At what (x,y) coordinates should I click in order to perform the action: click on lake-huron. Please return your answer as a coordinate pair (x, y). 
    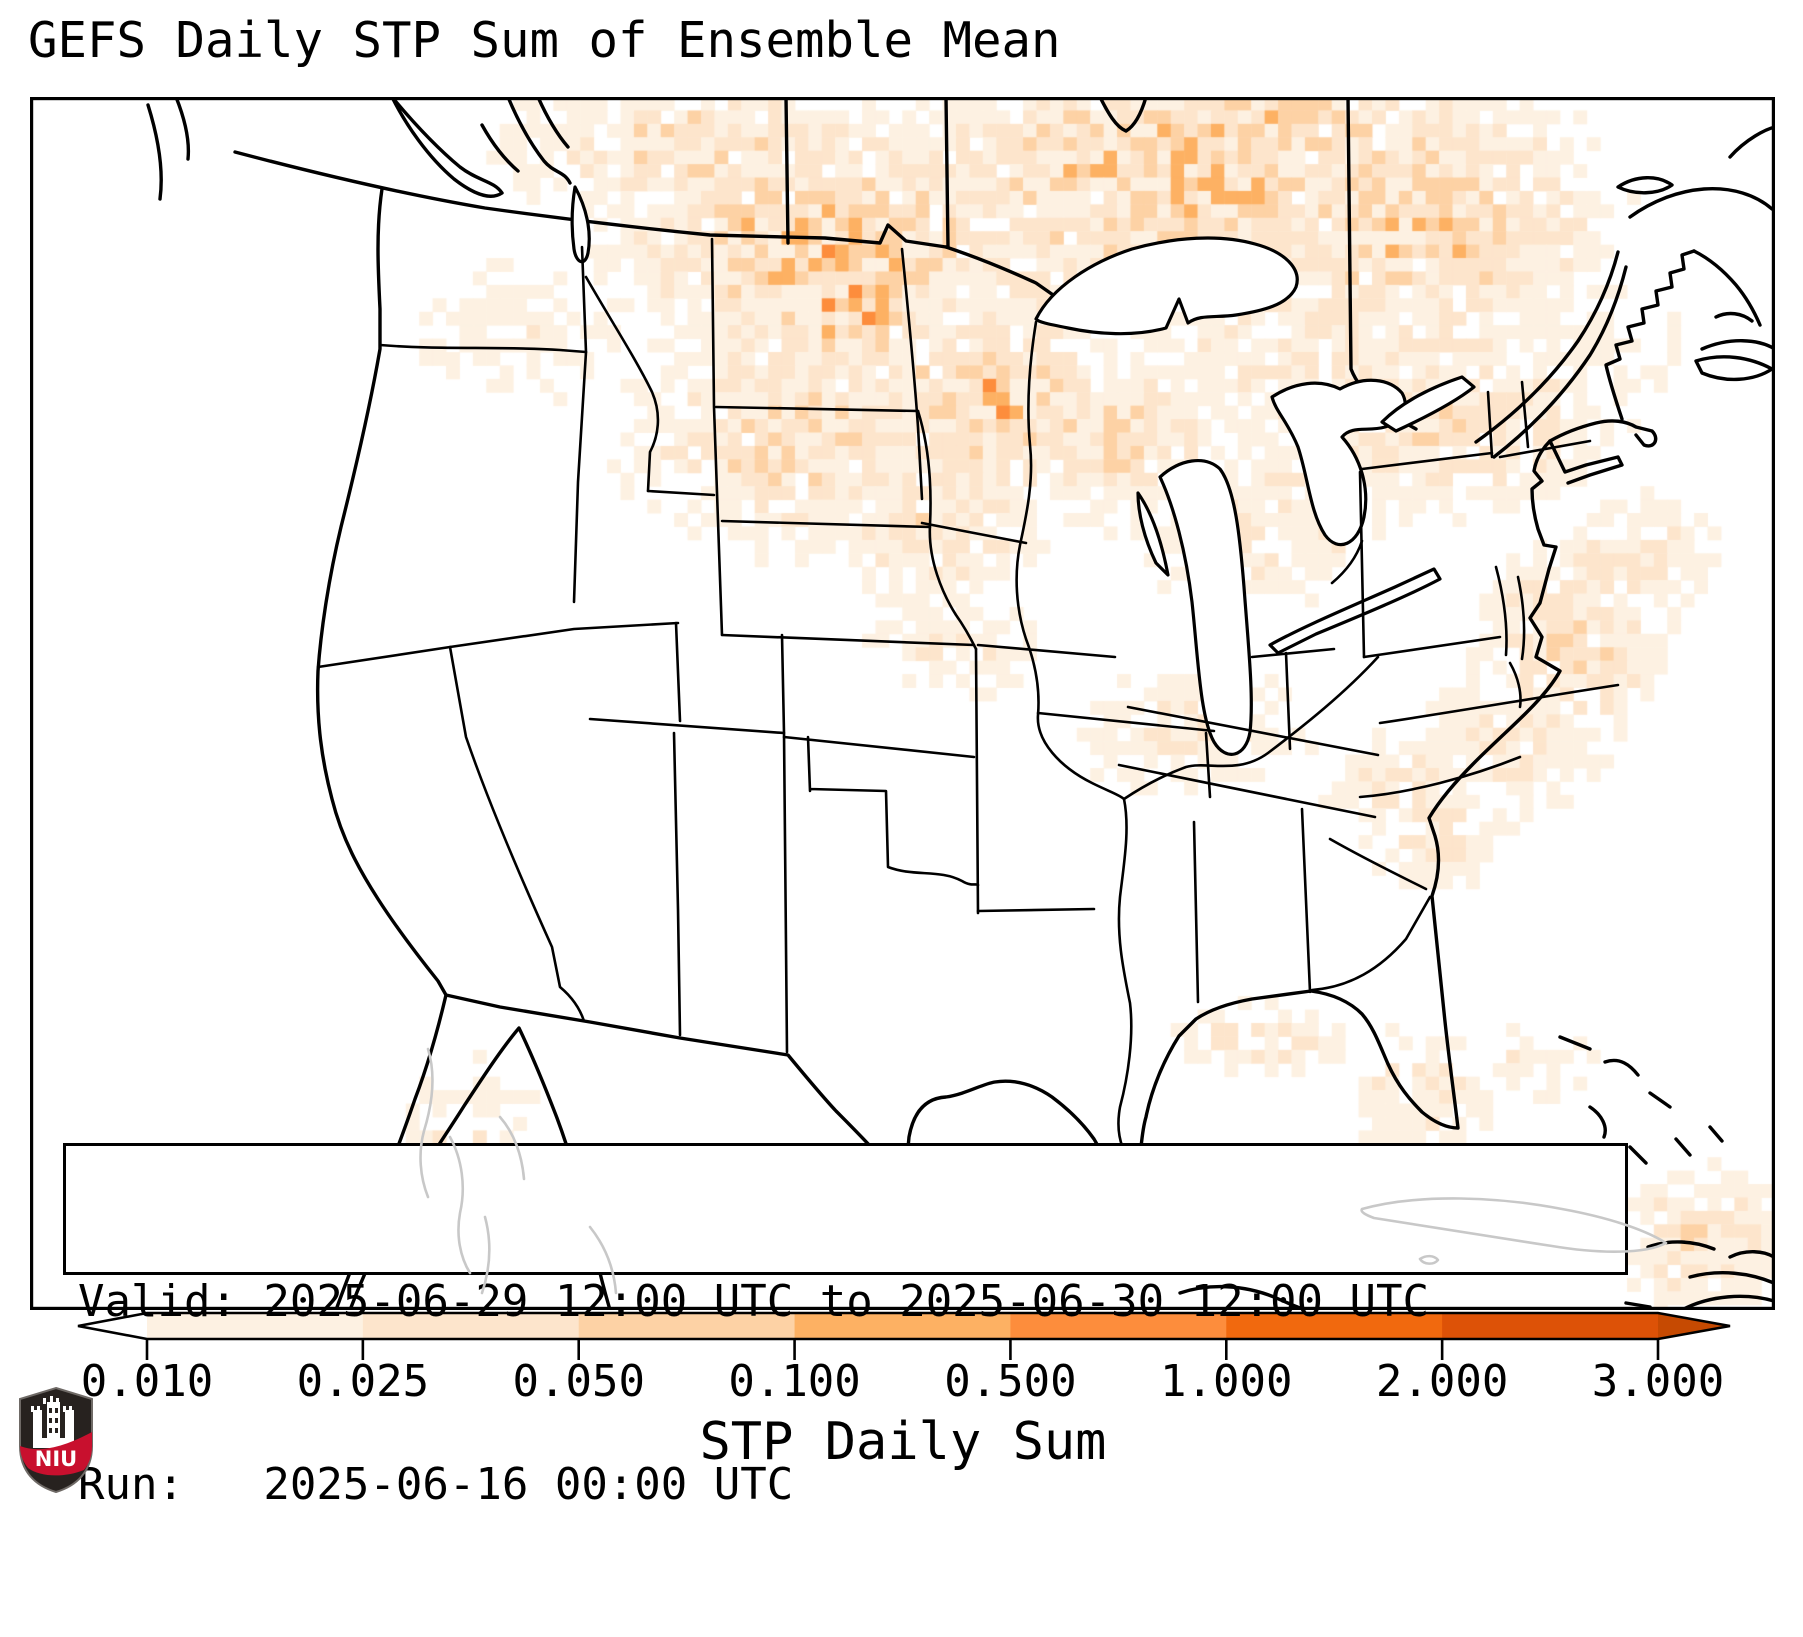
    Looking at the image, I should click on (1338, 462).